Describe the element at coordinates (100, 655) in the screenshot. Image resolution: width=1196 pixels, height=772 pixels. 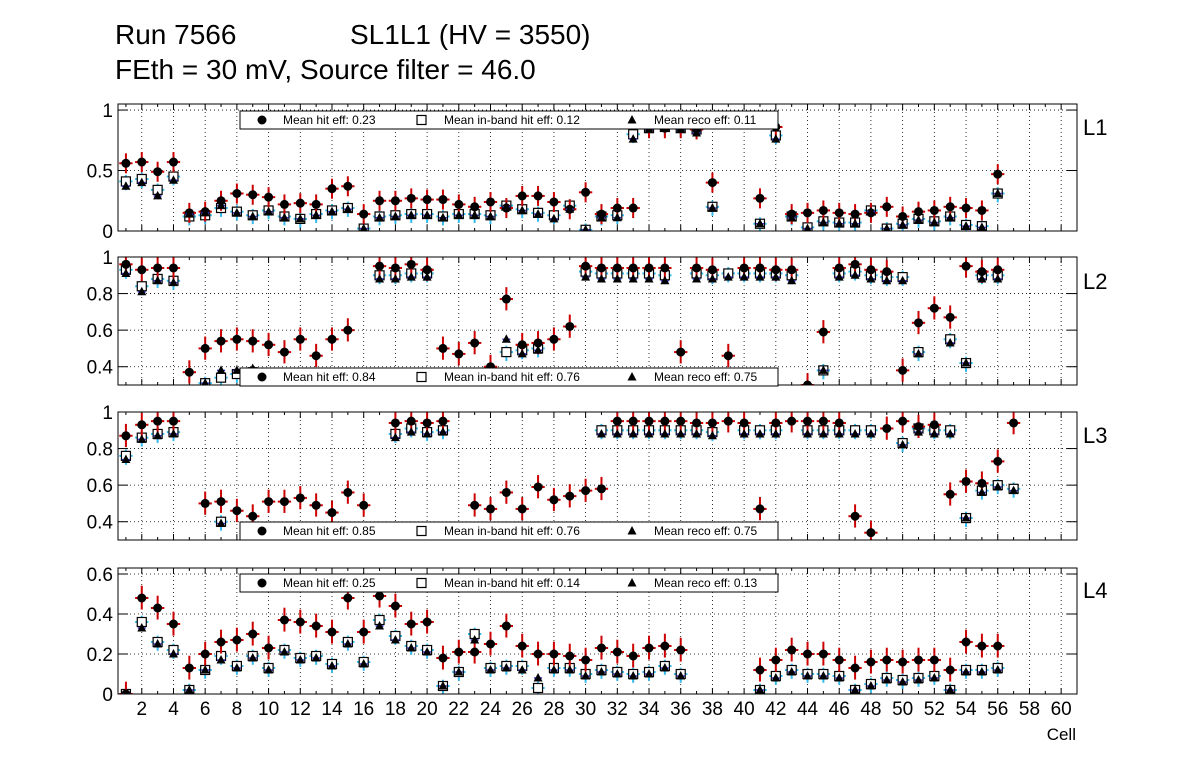
I see `y-tick-label: 0.2` at that location.